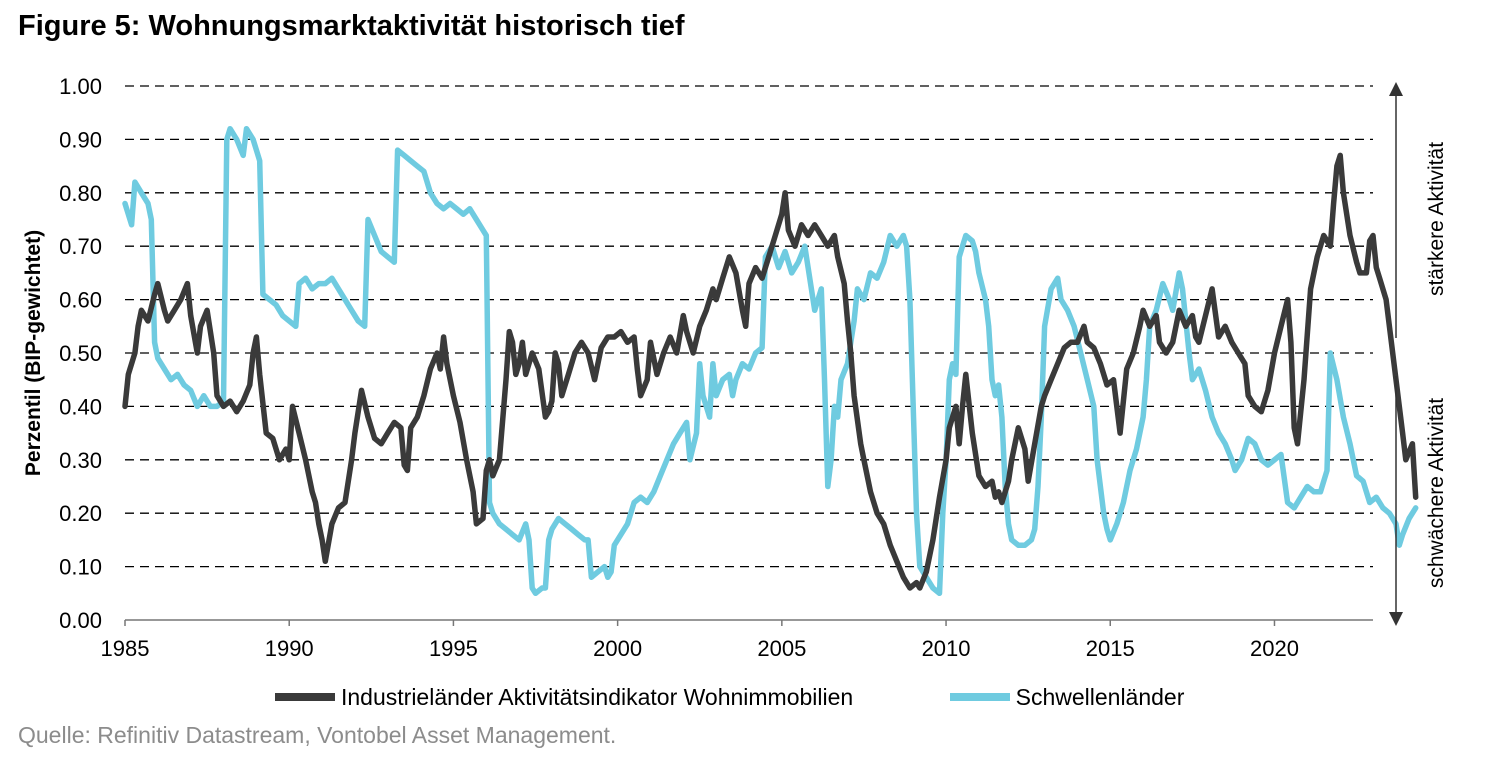 The height and width of the screenshot is (767, 1500). Describe the element at coordinates (1396, 619) in the screenshot. I see `down-arrow-icon` at that location.